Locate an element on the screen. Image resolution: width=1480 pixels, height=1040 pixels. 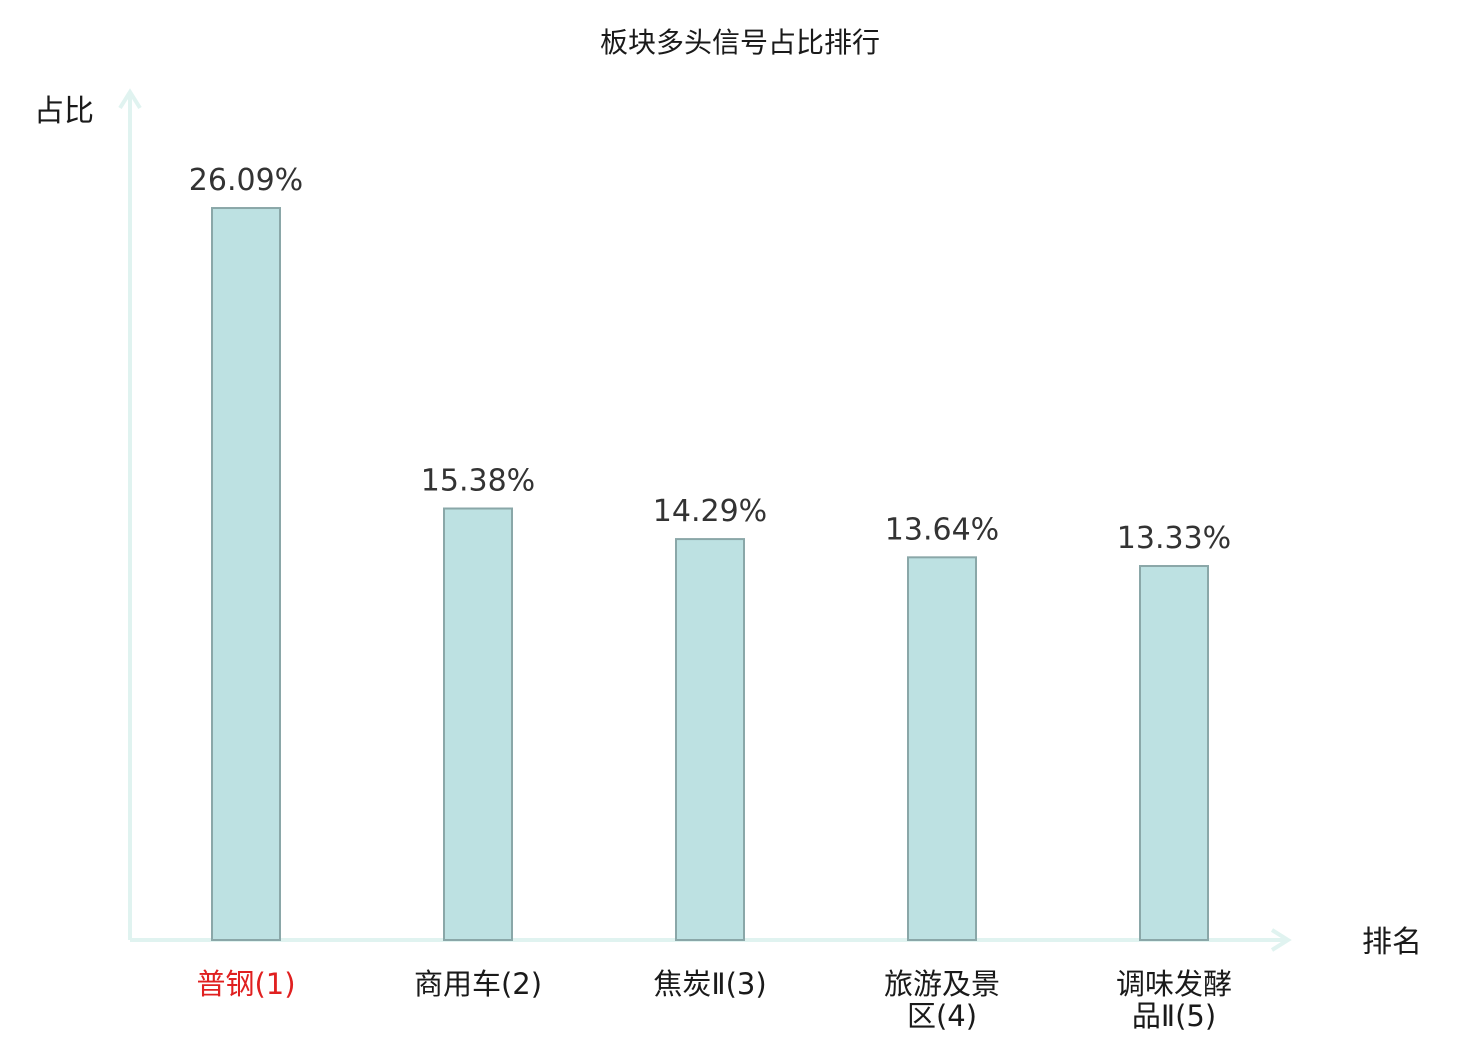
category-label-3: 焦炭Ⅱ(3) is located at coordinates (709, 984).